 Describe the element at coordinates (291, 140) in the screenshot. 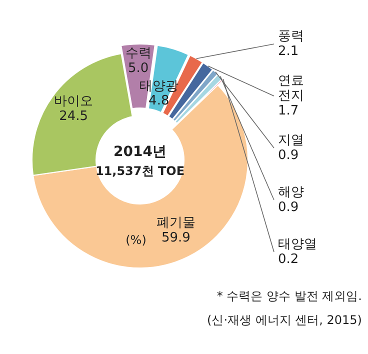

I see `slice-label: 지열` at that location.